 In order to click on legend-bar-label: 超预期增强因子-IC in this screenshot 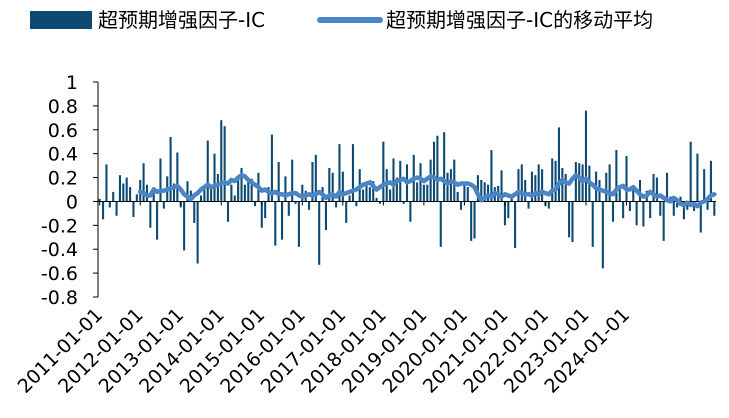, I will do `click(181, 20)`.